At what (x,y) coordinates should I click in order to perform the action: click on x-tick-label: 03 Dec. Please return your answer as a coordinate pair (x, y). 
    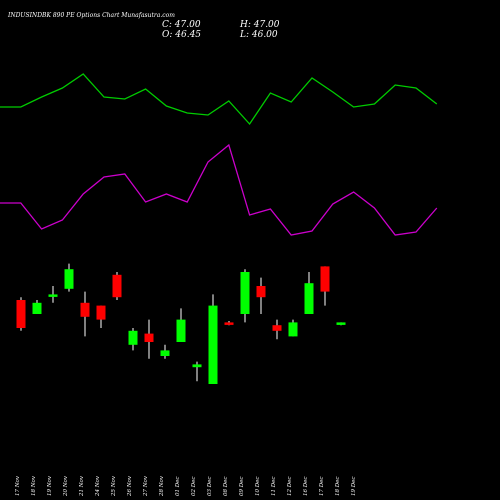
    Looking at the image, I should click on (210, 487).